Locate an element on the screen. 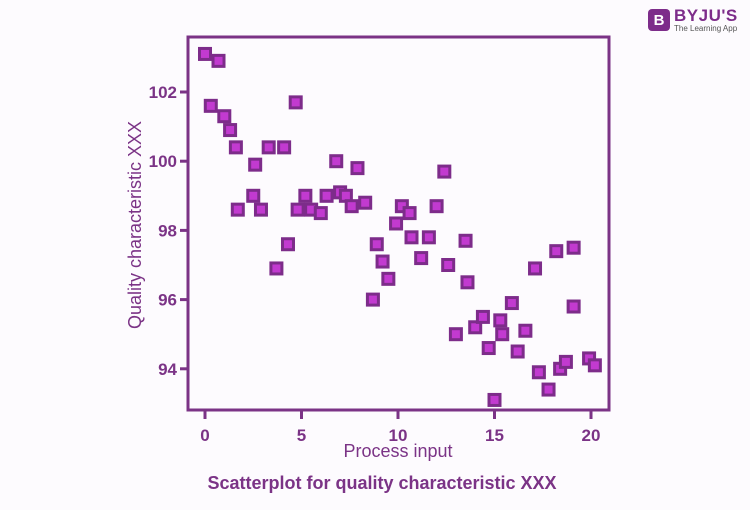 The image size is (750, 510). x-tick-label: 5 is located at coordinates (301, 435).